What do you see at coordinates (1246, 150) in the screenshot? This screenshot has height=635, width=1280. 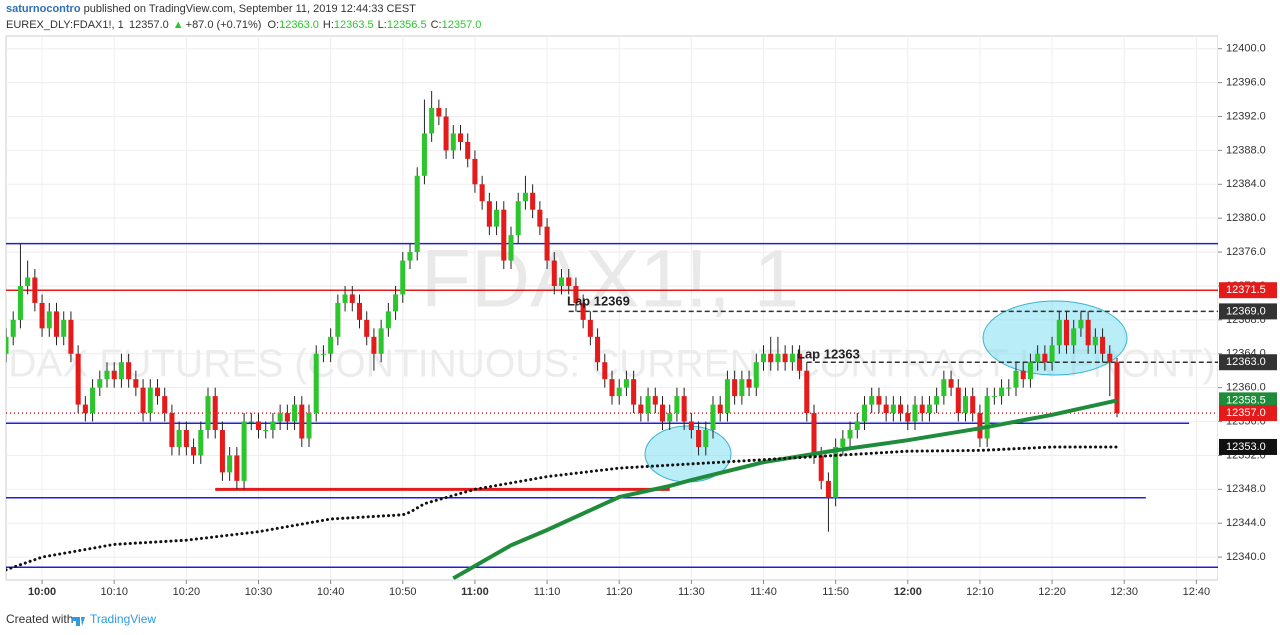 I see `y-tick-label: 12388.0` at bounding box center [1246, 150].